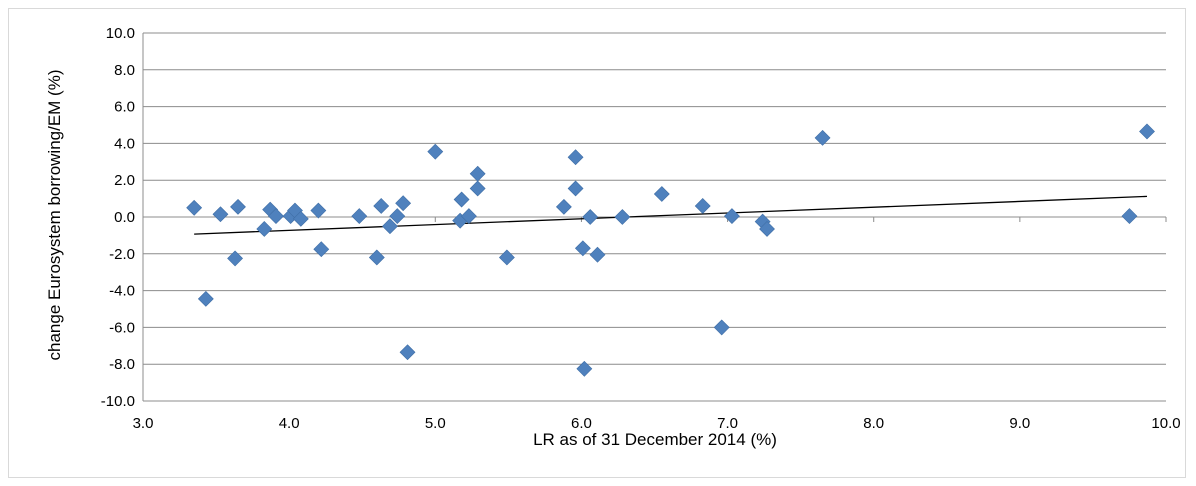 The image size is (1196, 486). I want to click on y-tick-label: 10.0, so click(120, 33).